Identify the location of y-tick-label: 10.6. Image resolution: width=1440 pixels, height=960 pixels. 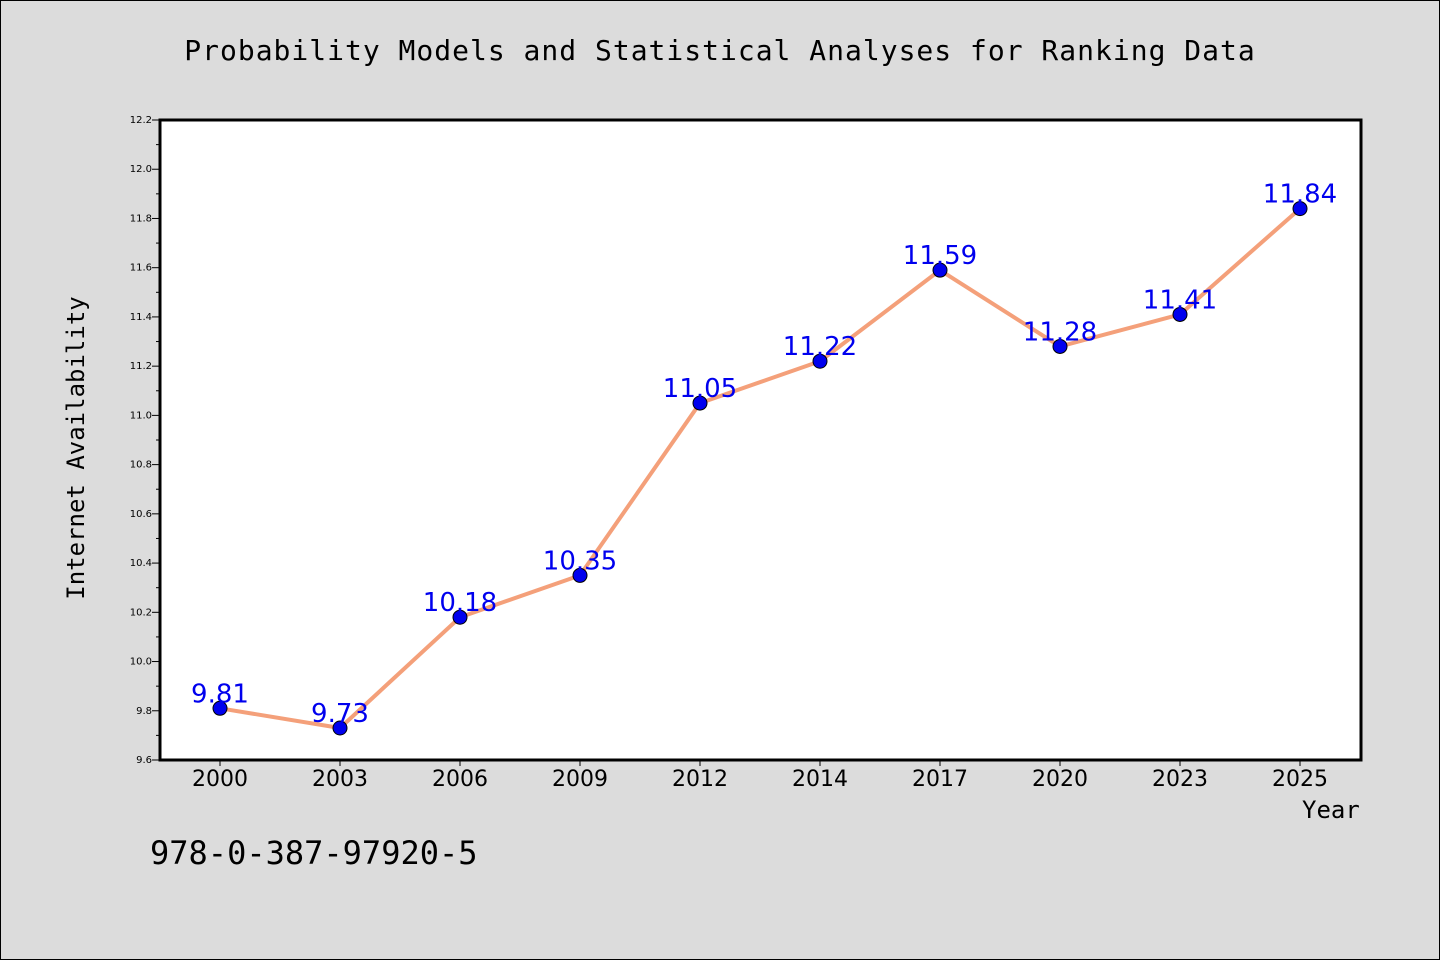
(141, 514).